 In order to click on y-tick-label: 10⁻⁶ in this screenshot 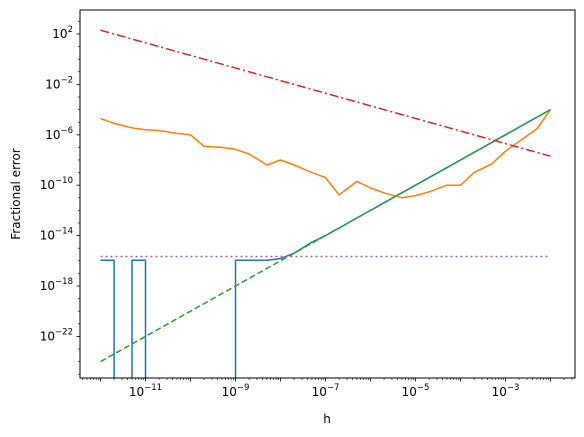, I will do `click(59, 134)`.